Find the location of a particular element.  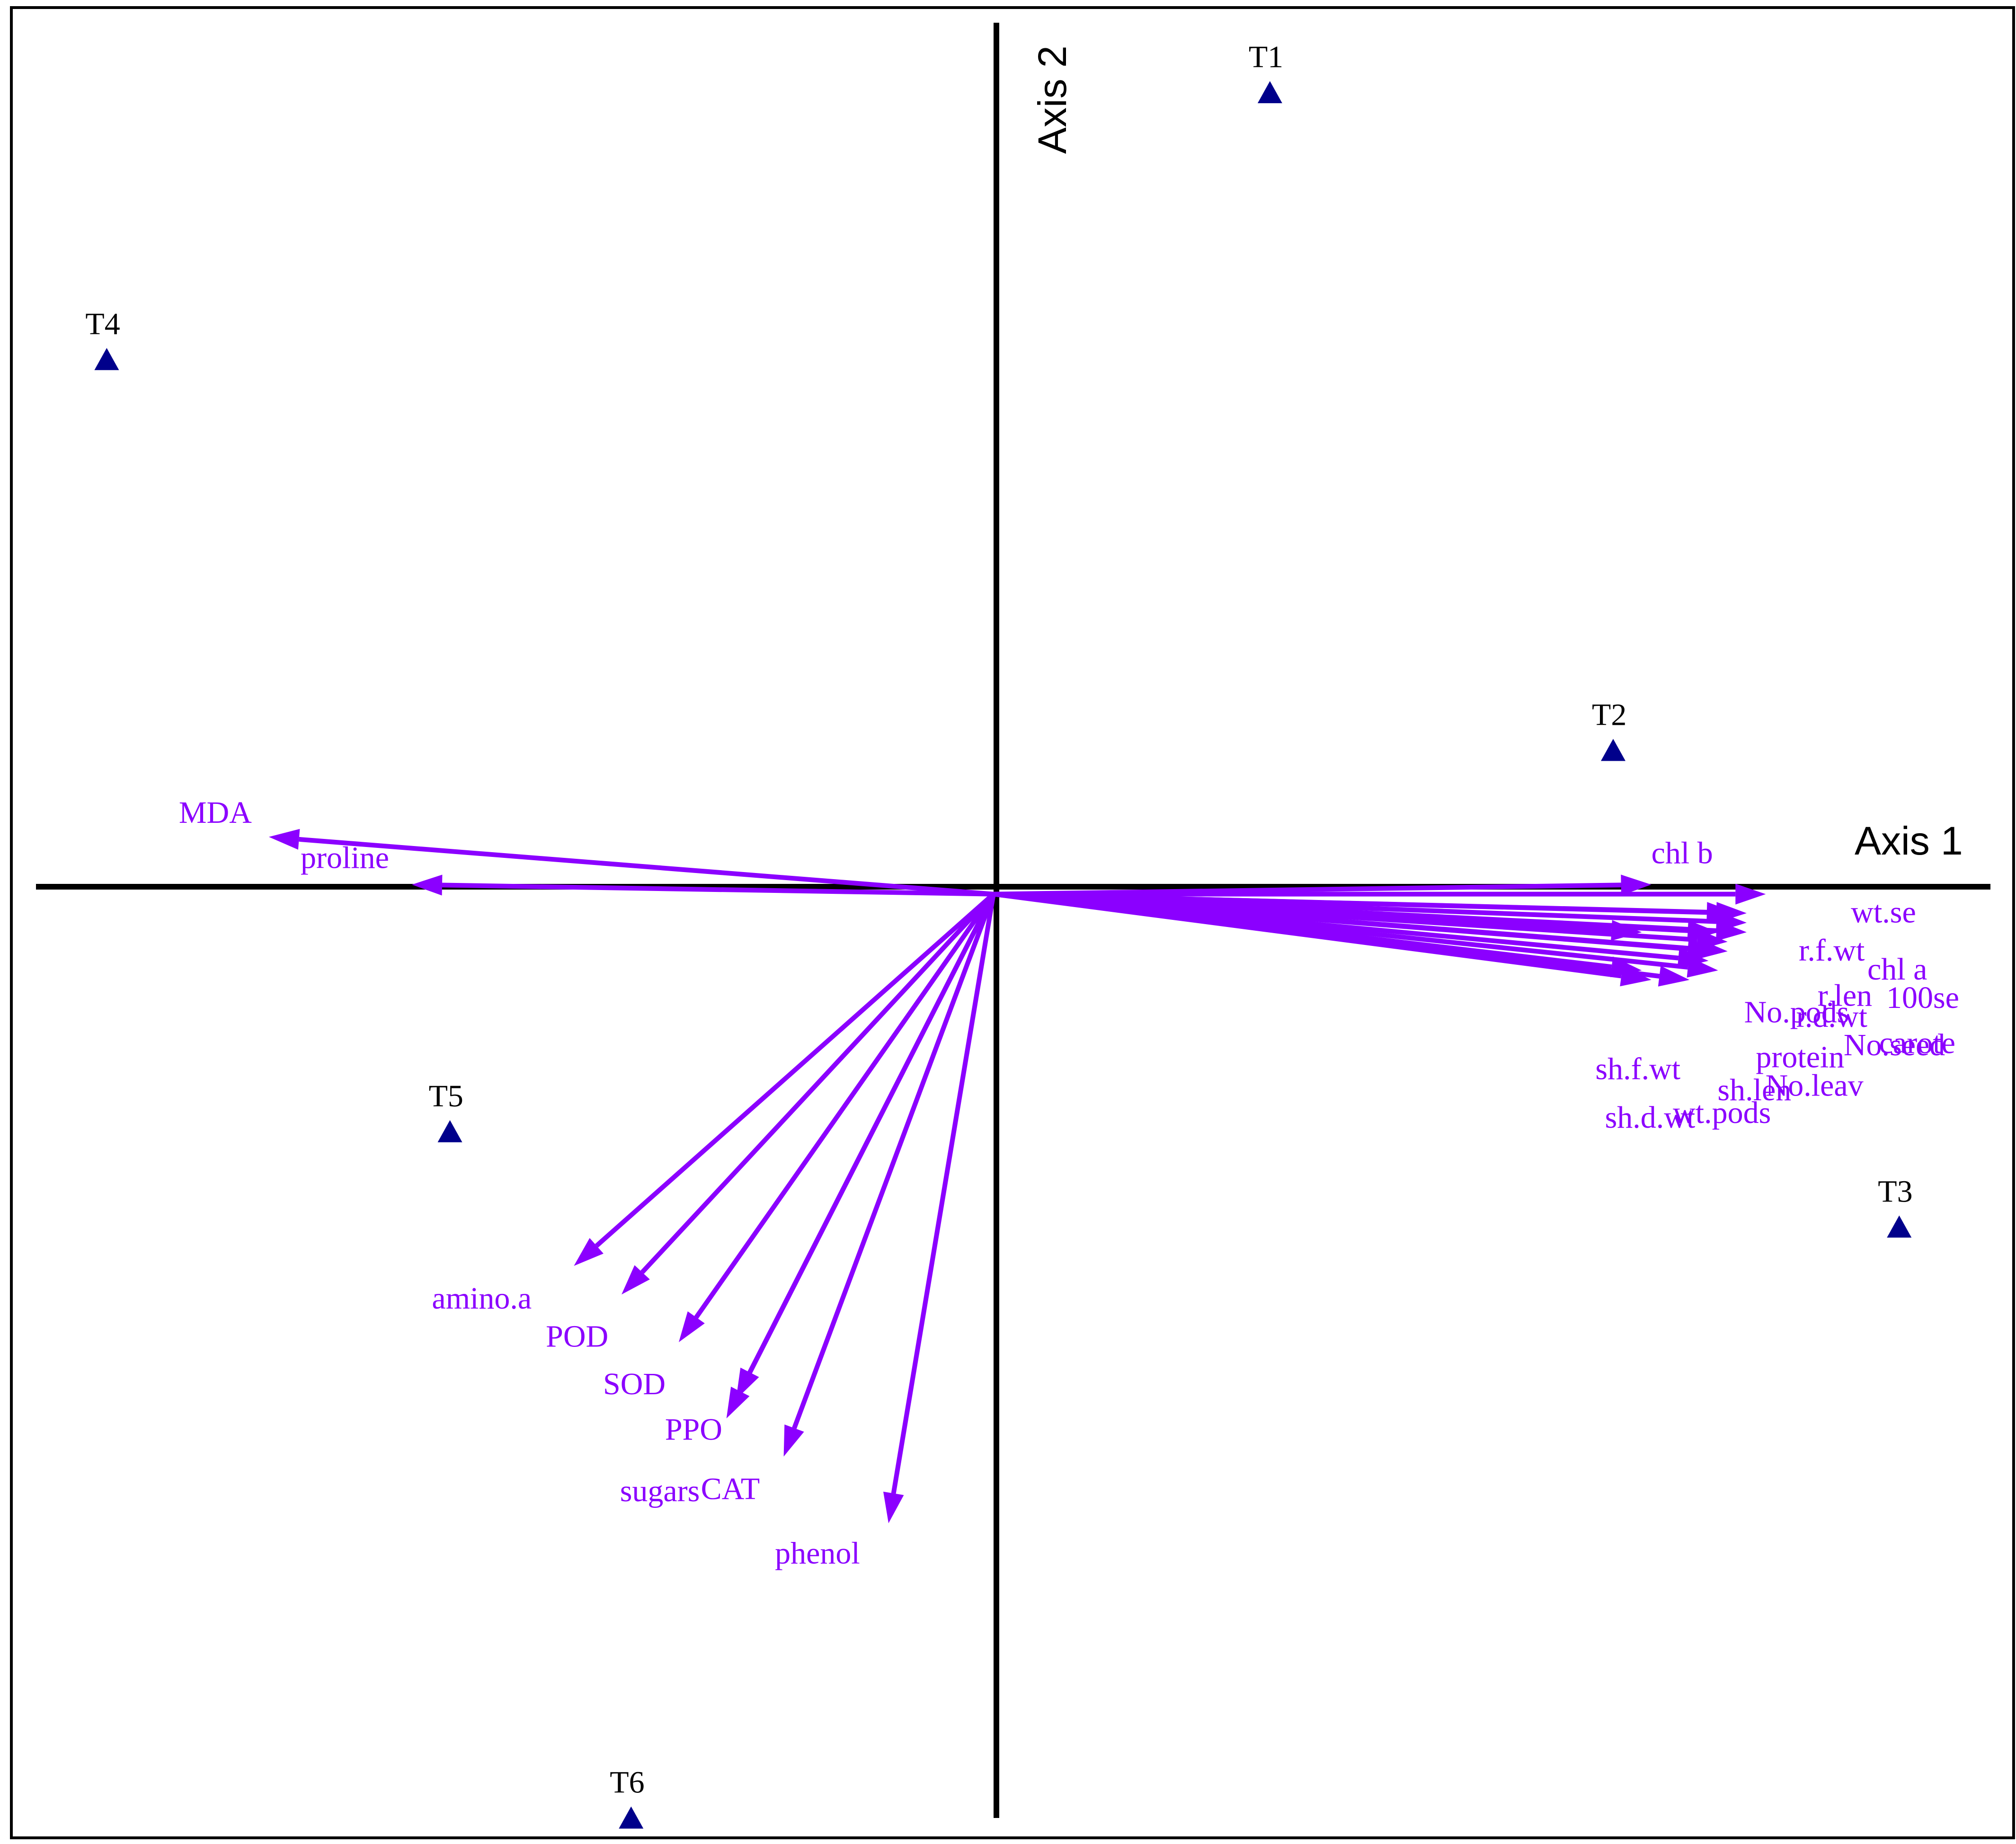

vector-SOD: SOD is located at coordinates (799, 1146).